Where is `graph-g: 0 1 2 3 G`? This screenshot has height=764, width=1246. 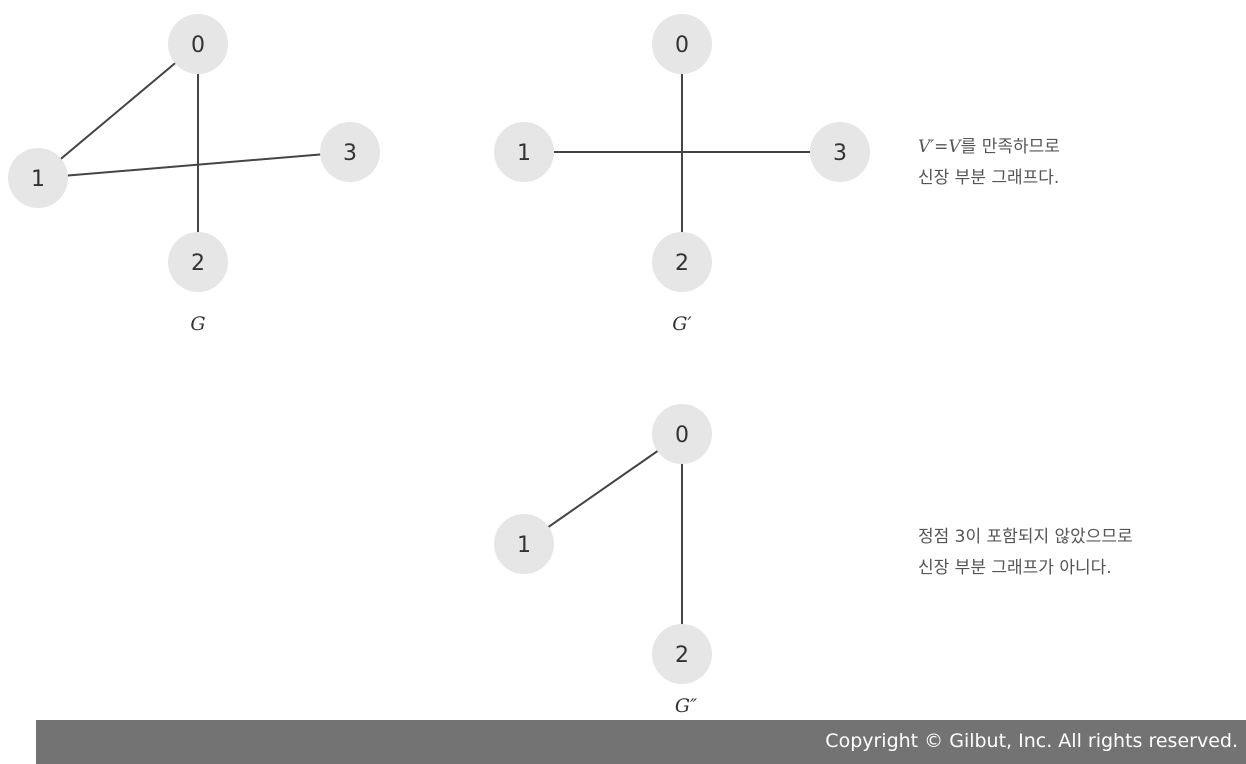 graph-g: 0 1 2 3 G is located at coordinates (194, 174).